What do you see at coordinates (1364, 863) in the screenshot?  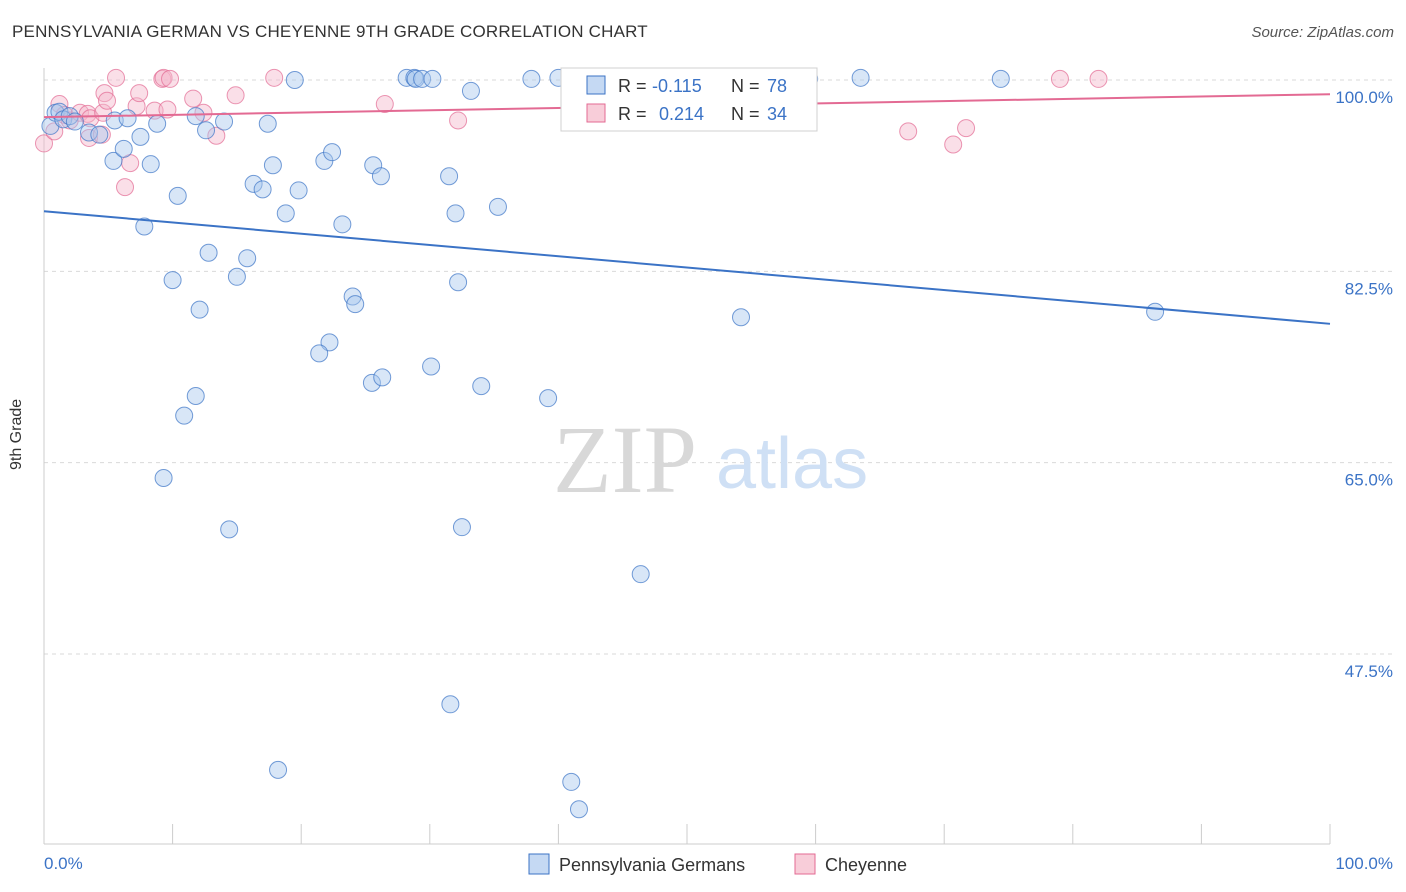 I see `x-tick-label-1: 100.0%` at bounding box center [1364, 863].